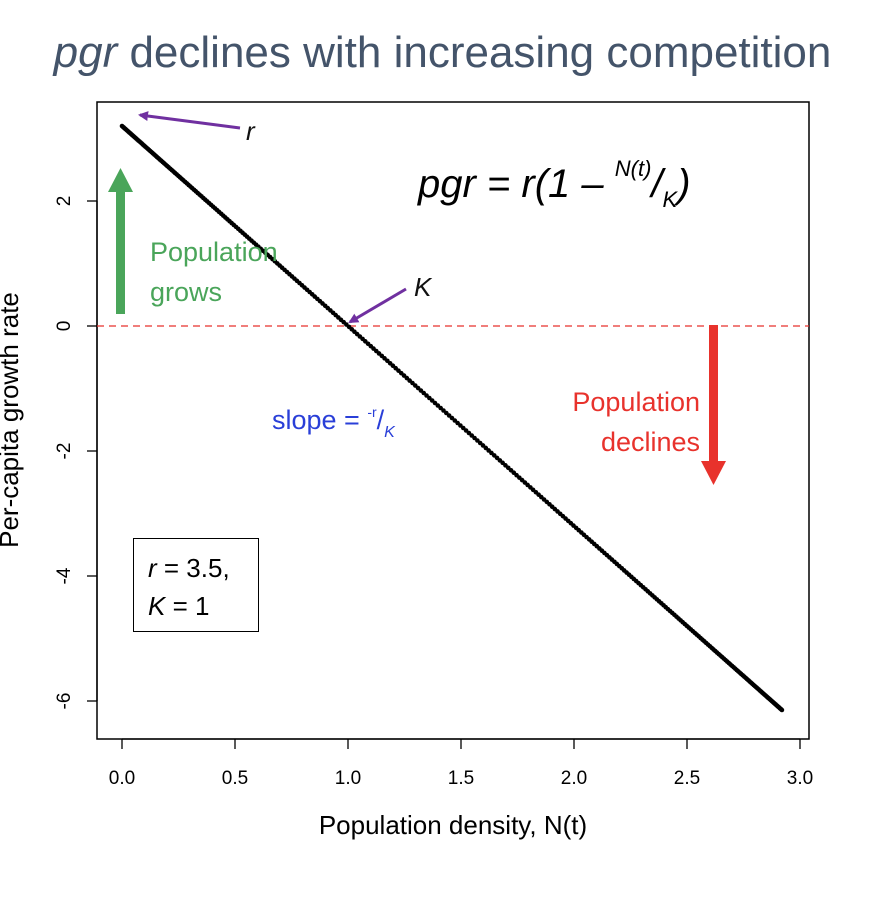 This screenshot has width=885, height=916. Describe the element at coordinates (713, 394) in the screenshot. I see `declines-arrow-shaft` at that location.